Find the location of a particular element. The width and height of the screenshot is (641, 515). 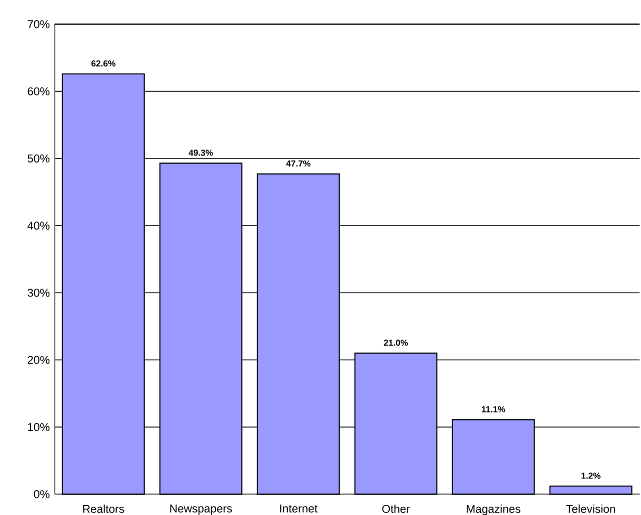

y-tick-label: 50% is located at coordinates (39, 158).